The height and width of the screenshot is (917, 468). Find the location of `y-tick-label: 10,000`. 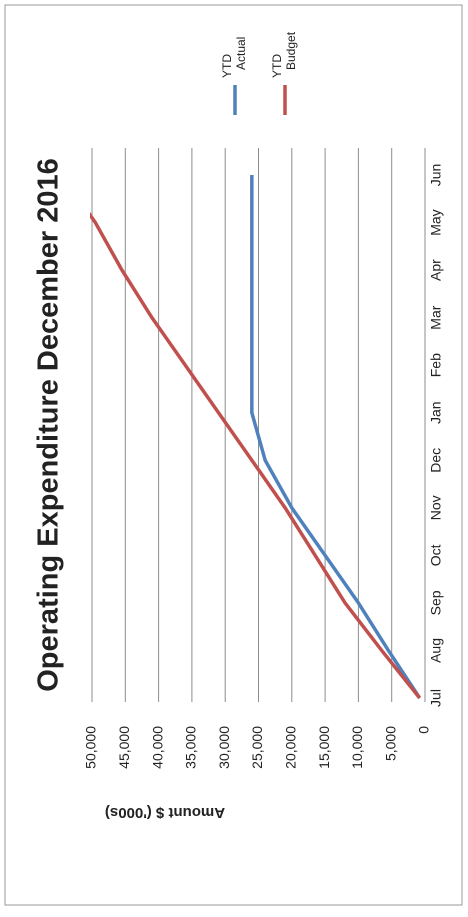

y-tick-label: 10,000 is located at coordinates (357, 747).